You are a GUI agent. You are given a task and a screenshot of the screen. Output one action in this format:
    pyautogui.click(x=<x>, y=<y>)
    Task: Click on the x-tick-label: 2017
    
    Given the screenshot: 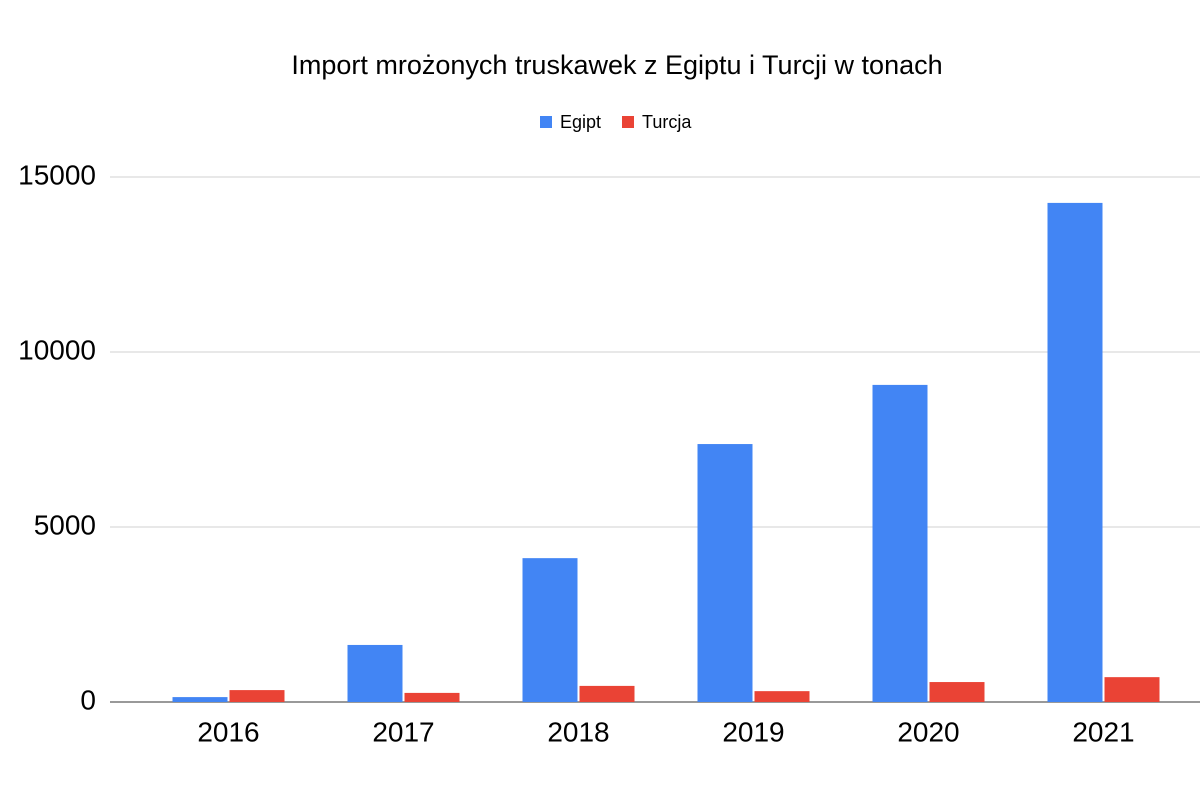 What is the action you would take?
    pyautogui.click(x=403, y=731)
    